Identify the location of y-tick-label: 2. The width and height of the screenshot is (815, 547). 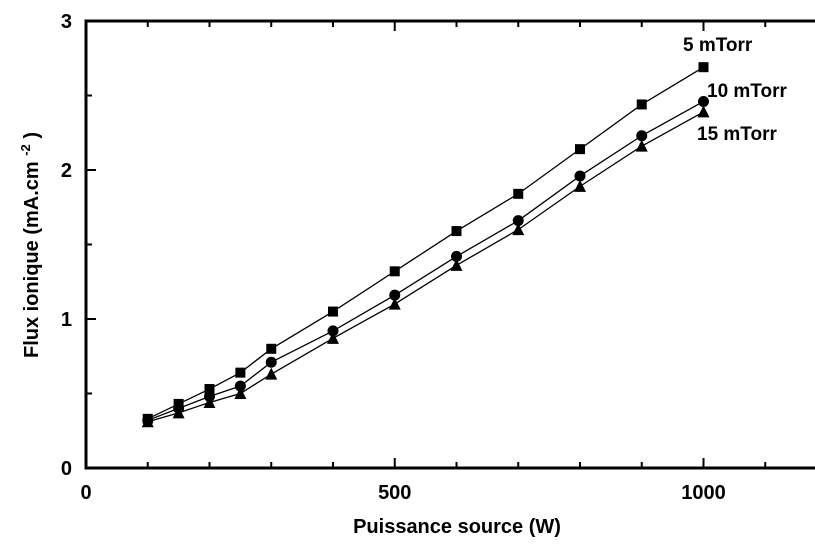
(66, 171).